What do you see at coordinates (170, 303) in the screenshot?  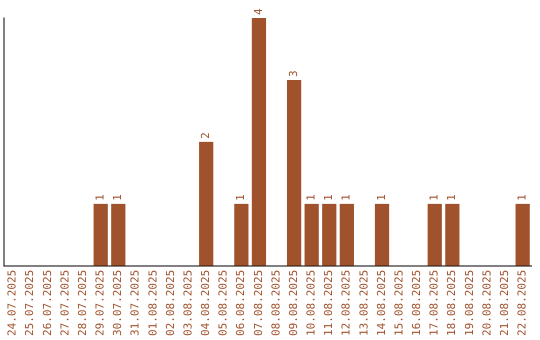 I see `x-tick-label: 02.08.2025` at bounding box center [170, 303].